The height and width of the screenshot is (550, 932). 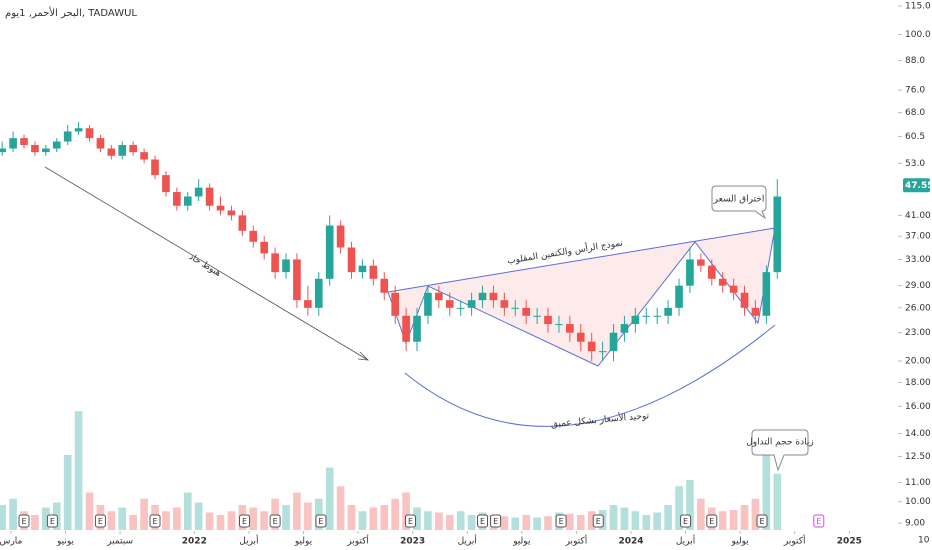 I want to click on x-tick-label: سبتمبر, so click(x=119, y=542).